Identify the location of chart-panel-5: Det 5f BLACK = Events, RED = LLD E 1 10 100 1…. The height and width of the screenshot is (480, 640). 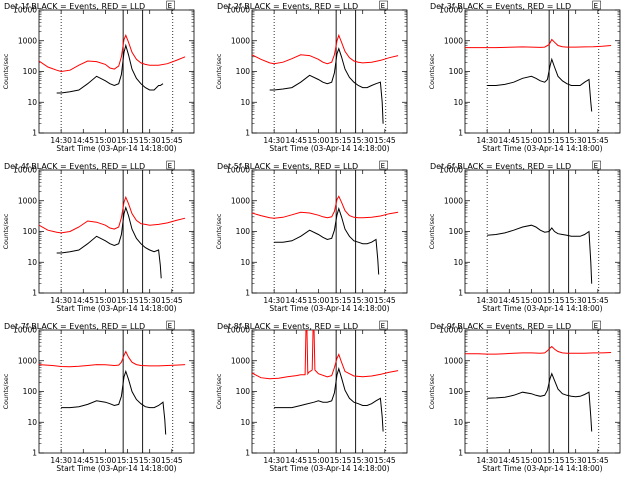
(311, 236).